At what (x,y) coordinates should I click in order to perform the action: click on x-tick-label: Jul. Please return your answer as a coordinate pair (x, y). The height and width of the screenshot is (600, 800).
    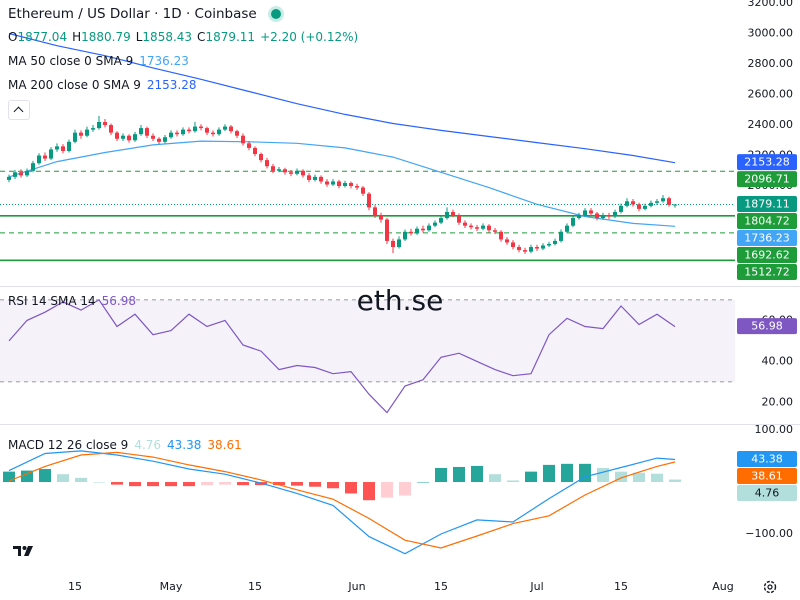
    Looking at the image, I should click on (536, 586).